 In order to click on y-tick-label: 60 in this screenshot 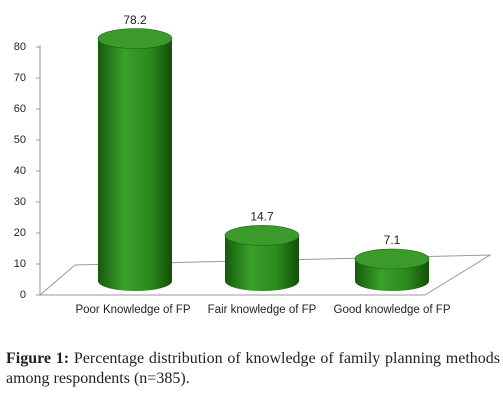, I will do `click(20, 109)`.